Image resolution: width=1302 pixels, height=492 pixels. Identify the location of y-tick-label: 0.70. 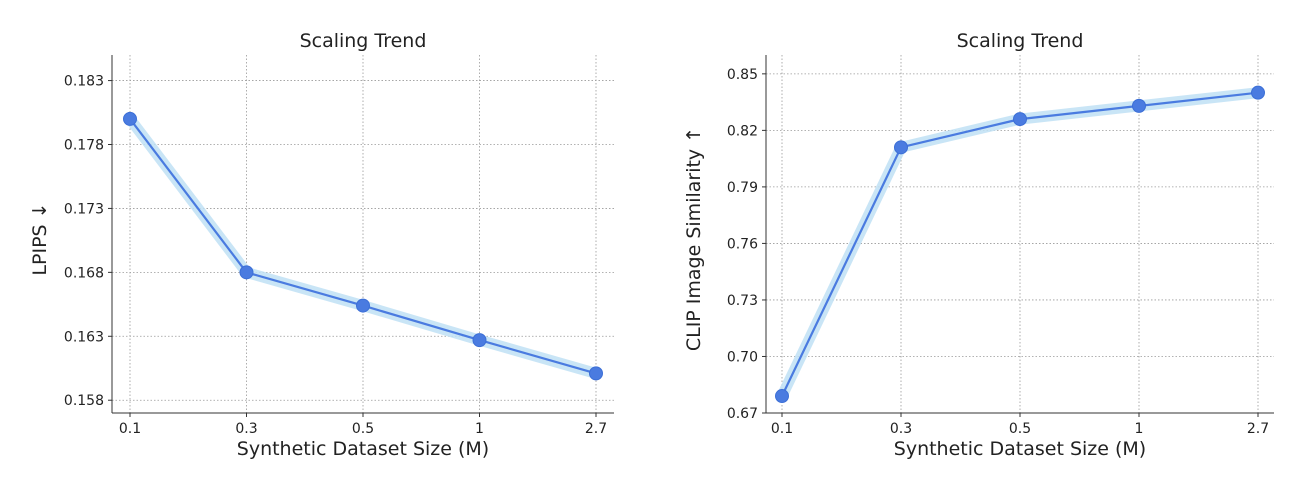
(742, 357).